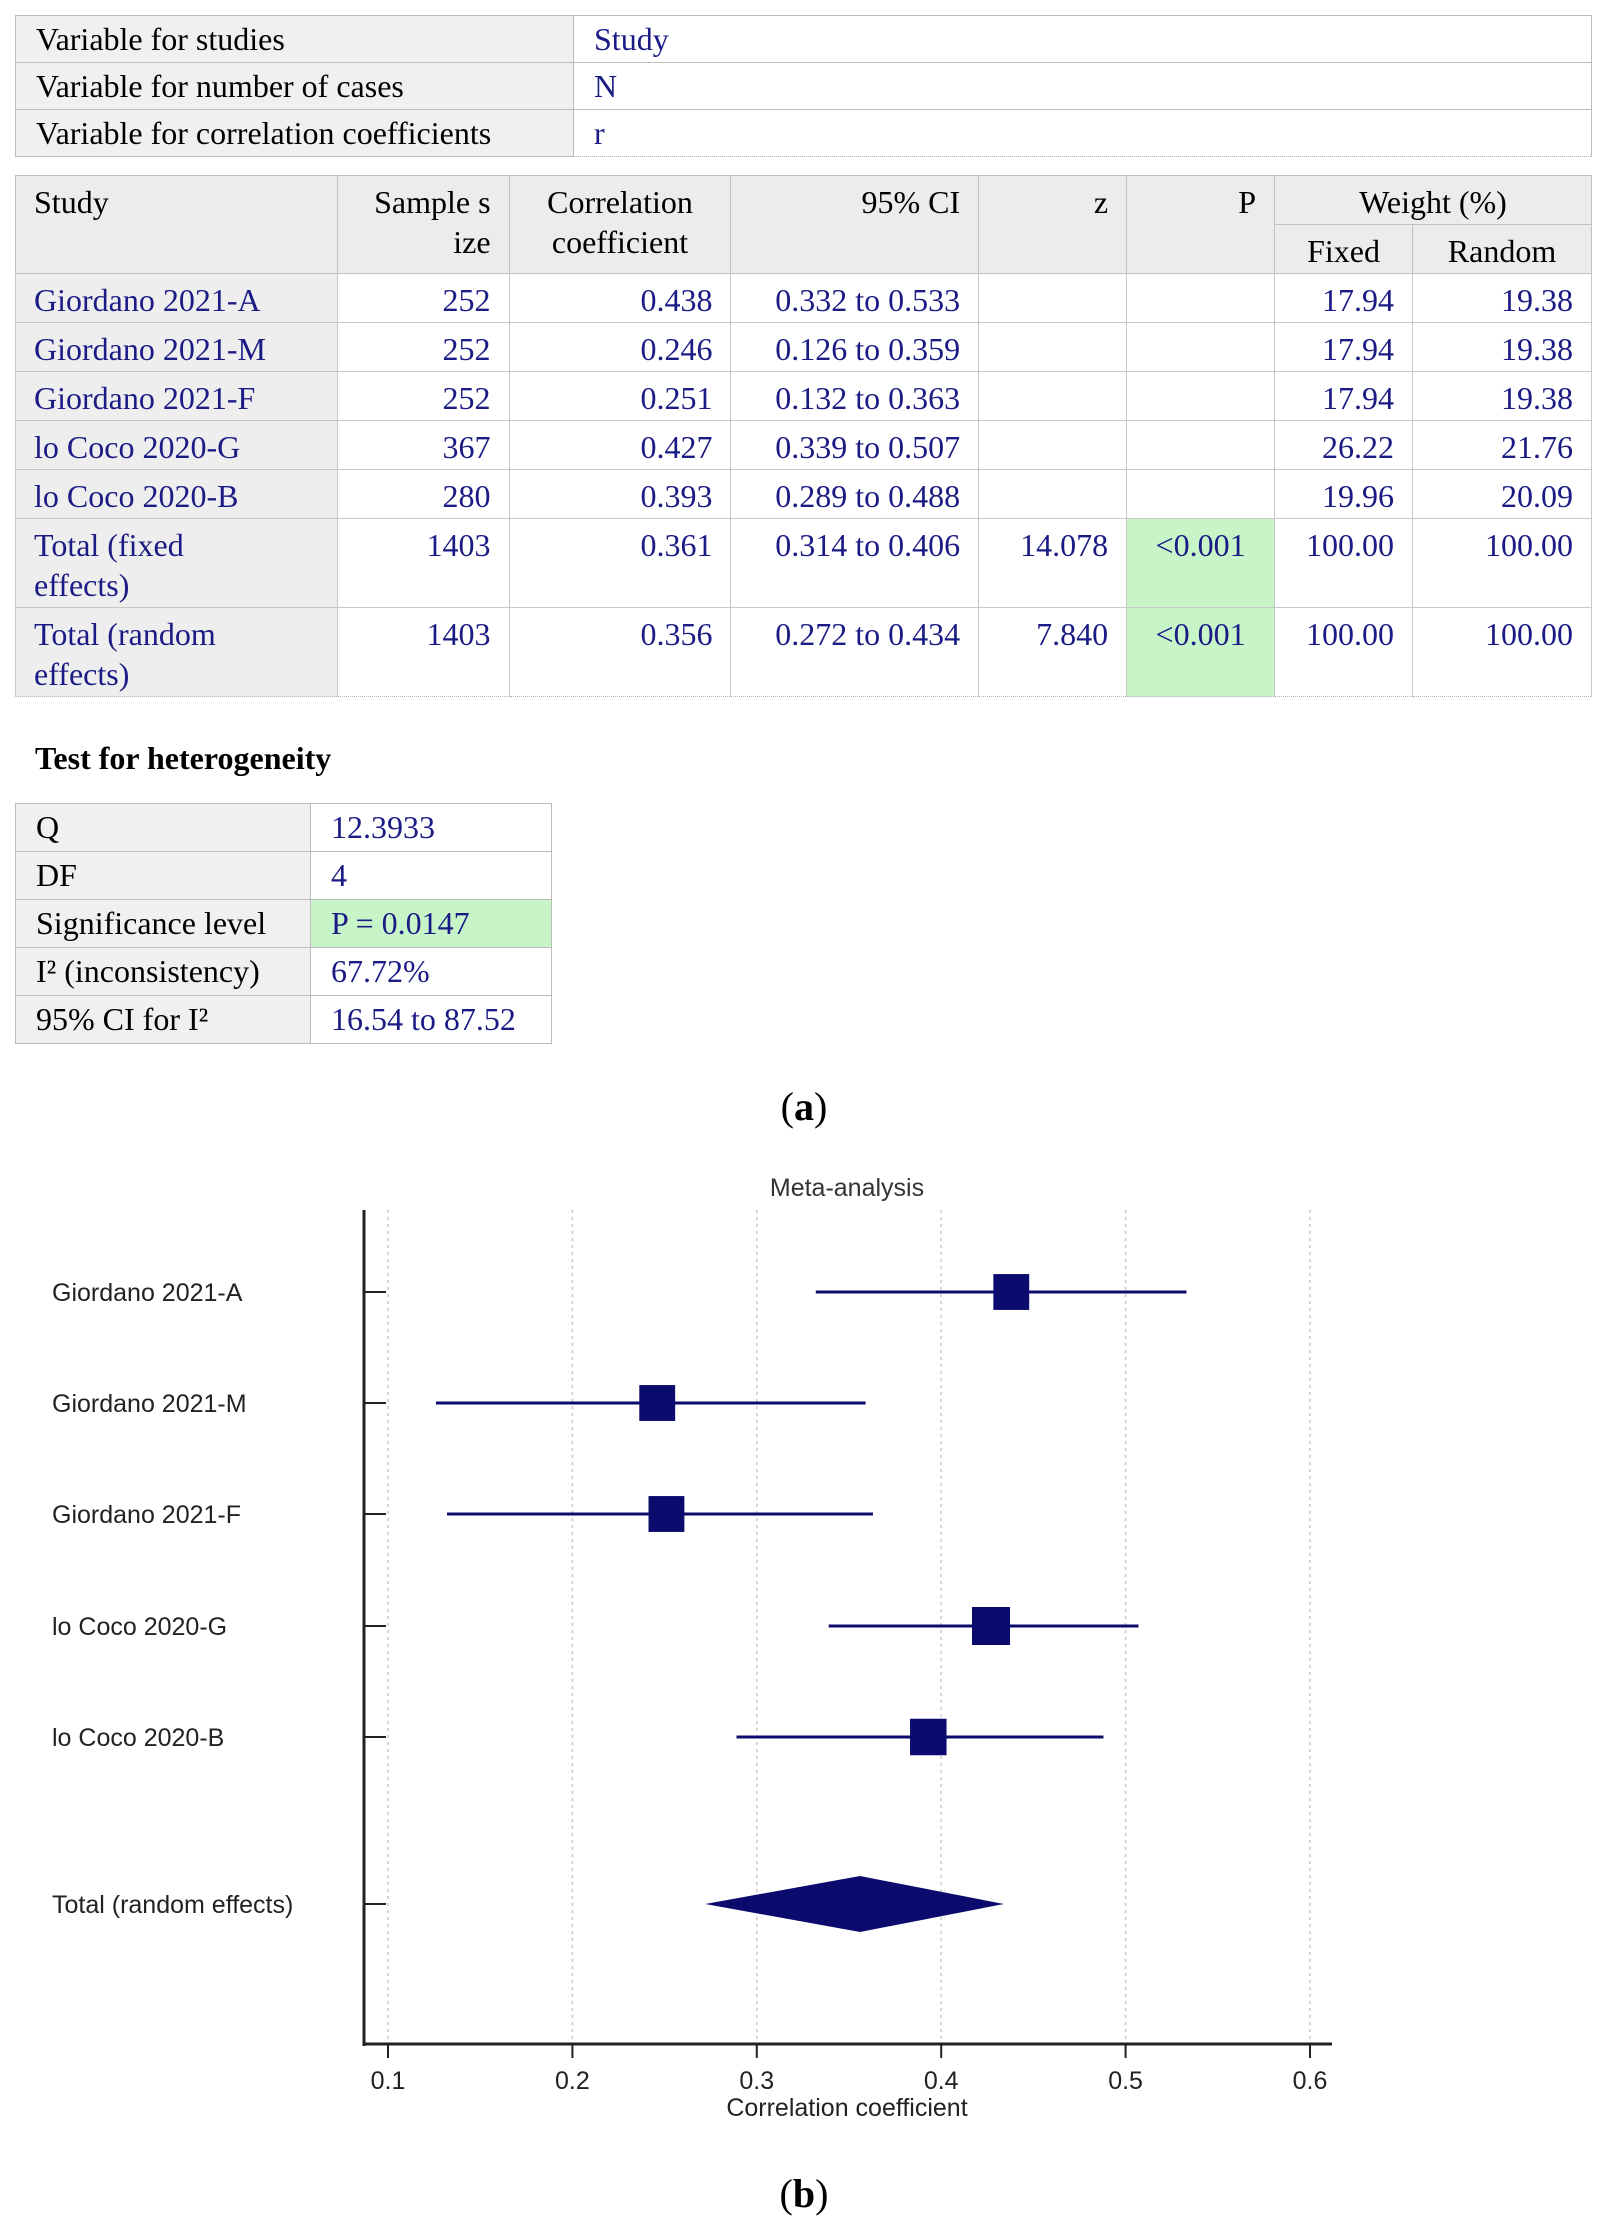 Image resolution: width=1604 pixels, height=2230 pixels. What do you see at coordinates (1433, 200) in the screenshot?
I see `header-weight: Weight (%)` at bounding box center [1433, 200].